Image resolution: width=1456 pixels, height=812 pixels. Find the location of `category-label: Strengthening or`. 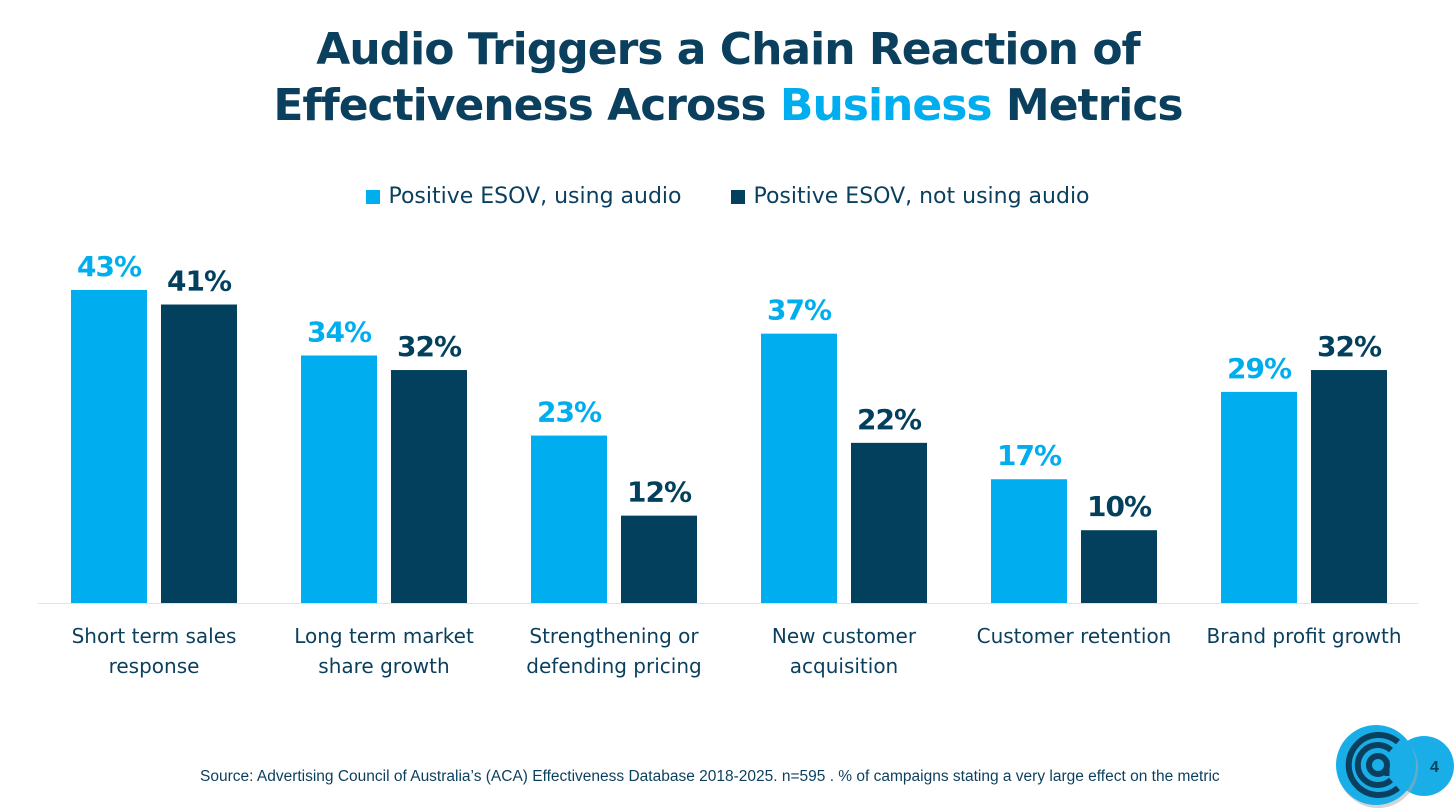

category-label: Strengthening or is located at coordinates (614, 636).